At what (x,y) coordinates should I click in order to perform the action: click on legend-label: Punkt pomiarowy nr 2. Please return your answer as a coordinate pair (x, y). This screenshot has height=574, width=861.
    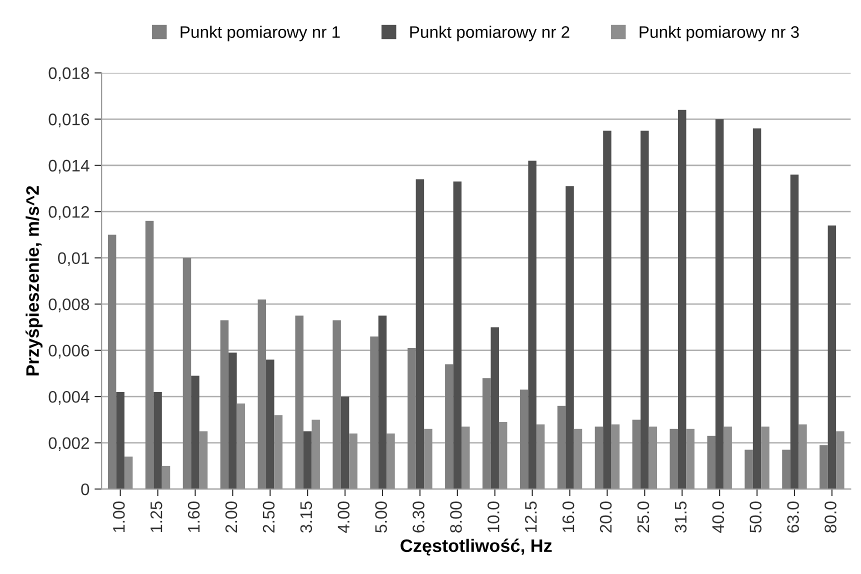
    Looking at the image, I should click on (490, 34).